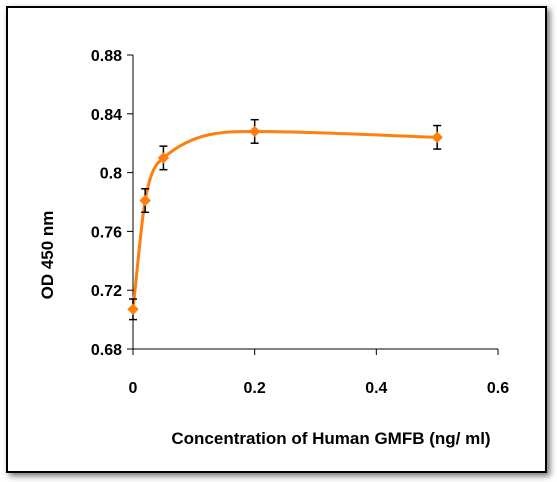  What do you see at coordinates (111, 174) in the screenshot?
I see `y-tick-label: 0.8` at bounding box center [111, 174].